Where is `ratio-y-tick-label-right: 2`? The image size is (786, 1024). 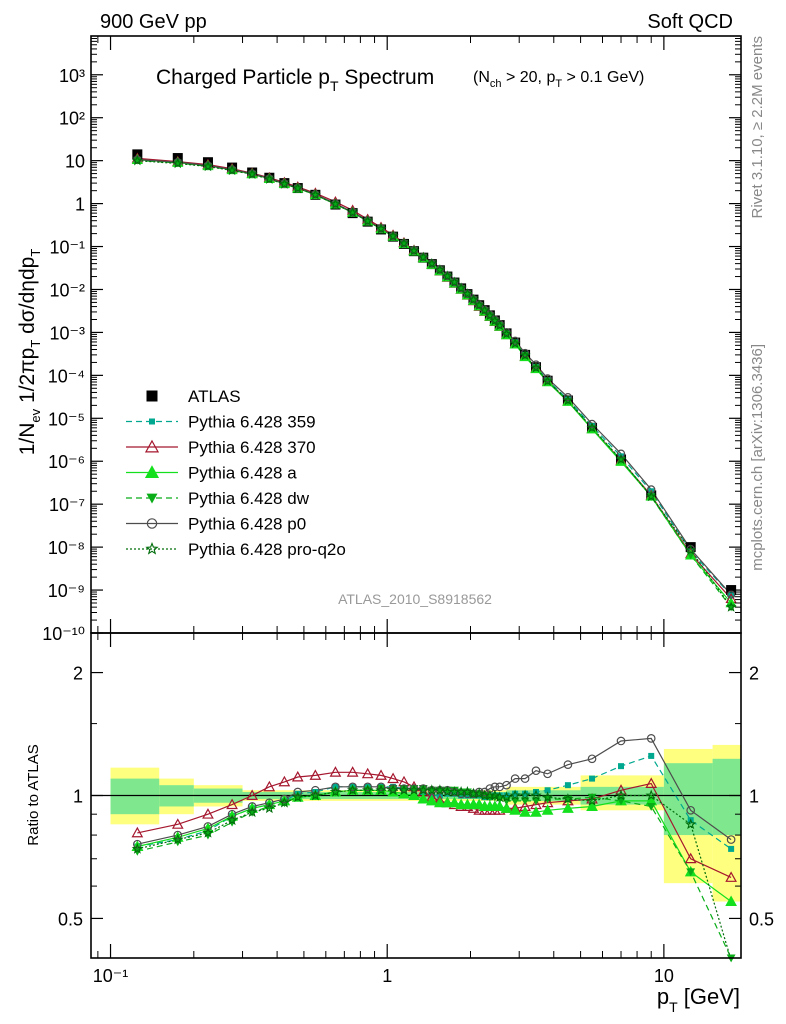
ratio-y-tick-label-right: 2 is located at coordinates (754, 674).